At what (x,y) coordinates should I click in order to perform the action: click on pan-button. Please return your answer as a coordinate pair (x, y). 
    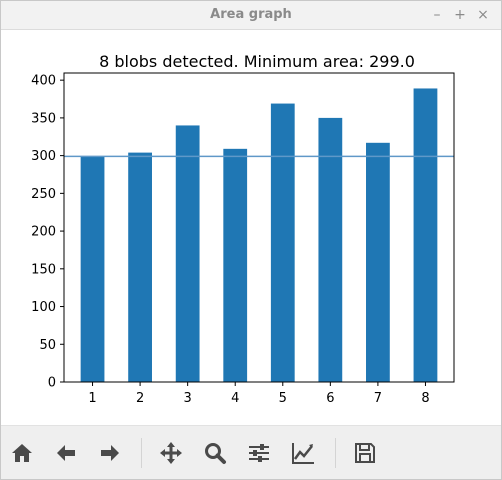
    Looking at the image, I should click on (171, 453).